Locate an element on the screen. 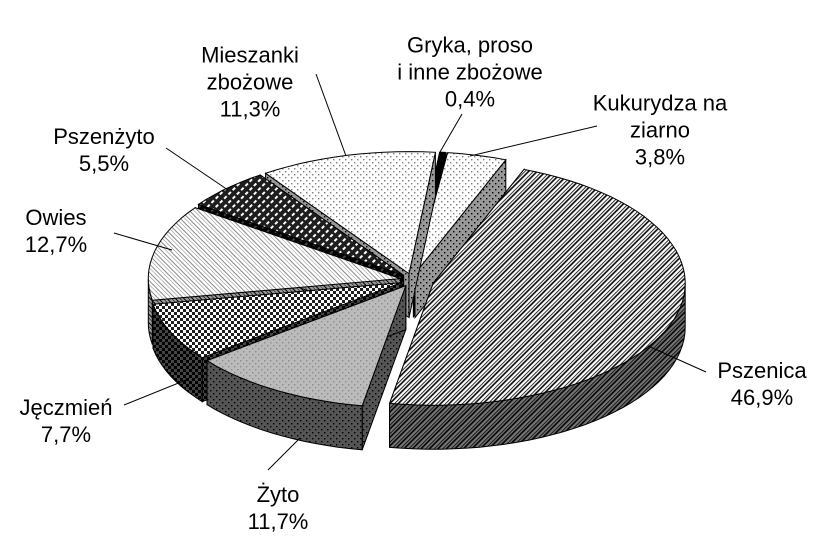  slice-label: Owies 12,7% is located at coordinates (56, 231).